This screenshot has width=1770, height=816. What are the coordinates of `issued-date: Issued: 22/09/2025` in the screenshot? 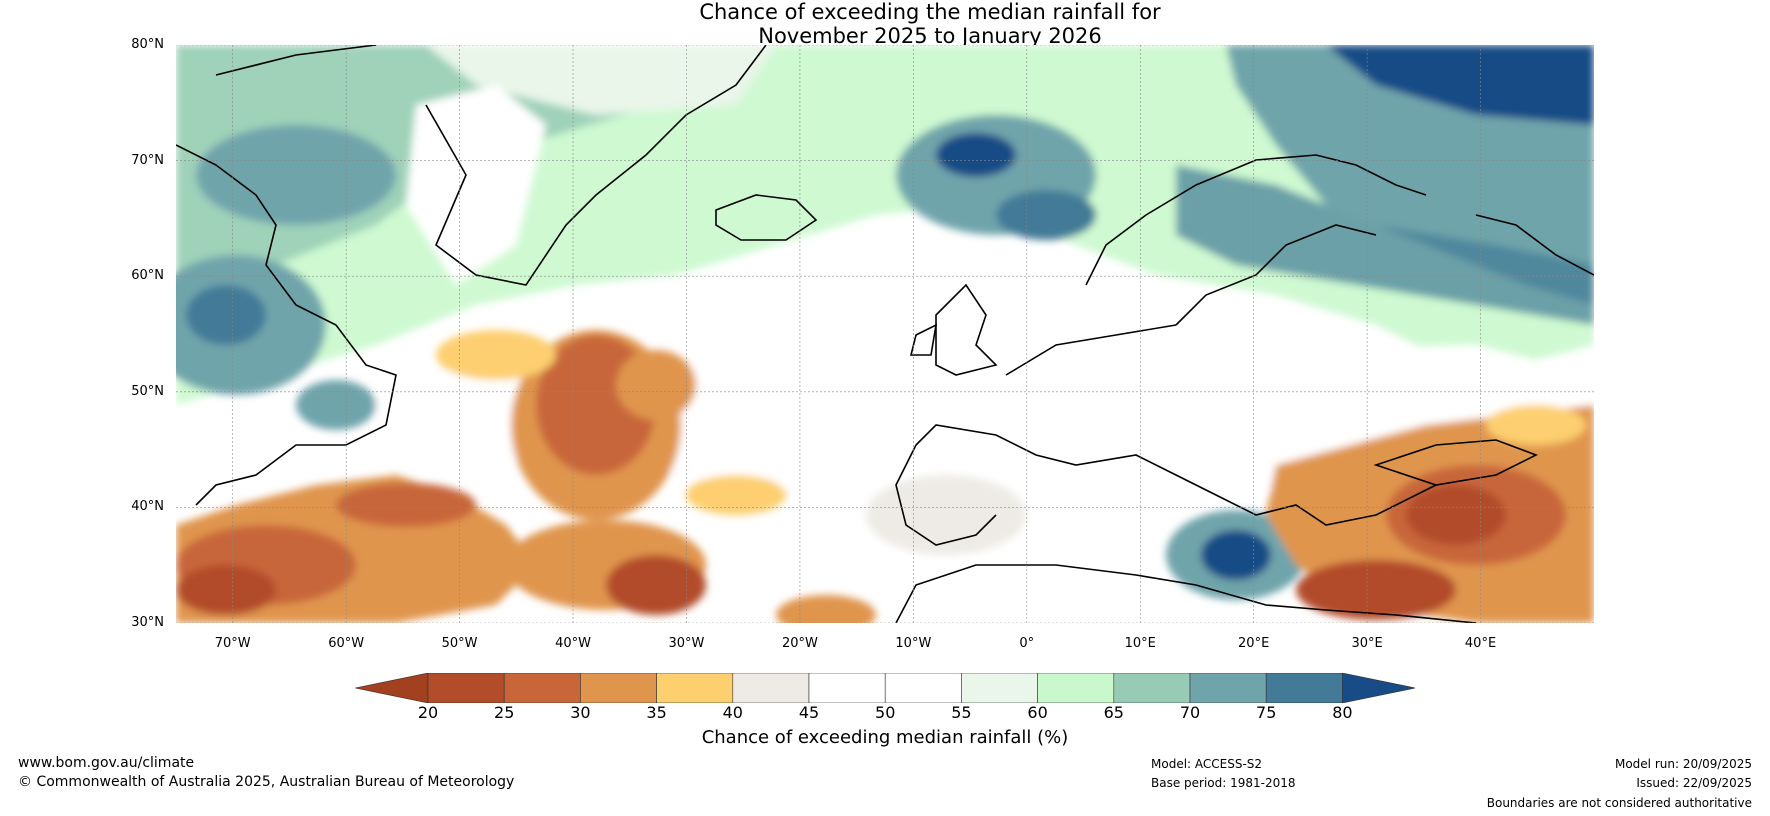 It's located at (1694, 783).